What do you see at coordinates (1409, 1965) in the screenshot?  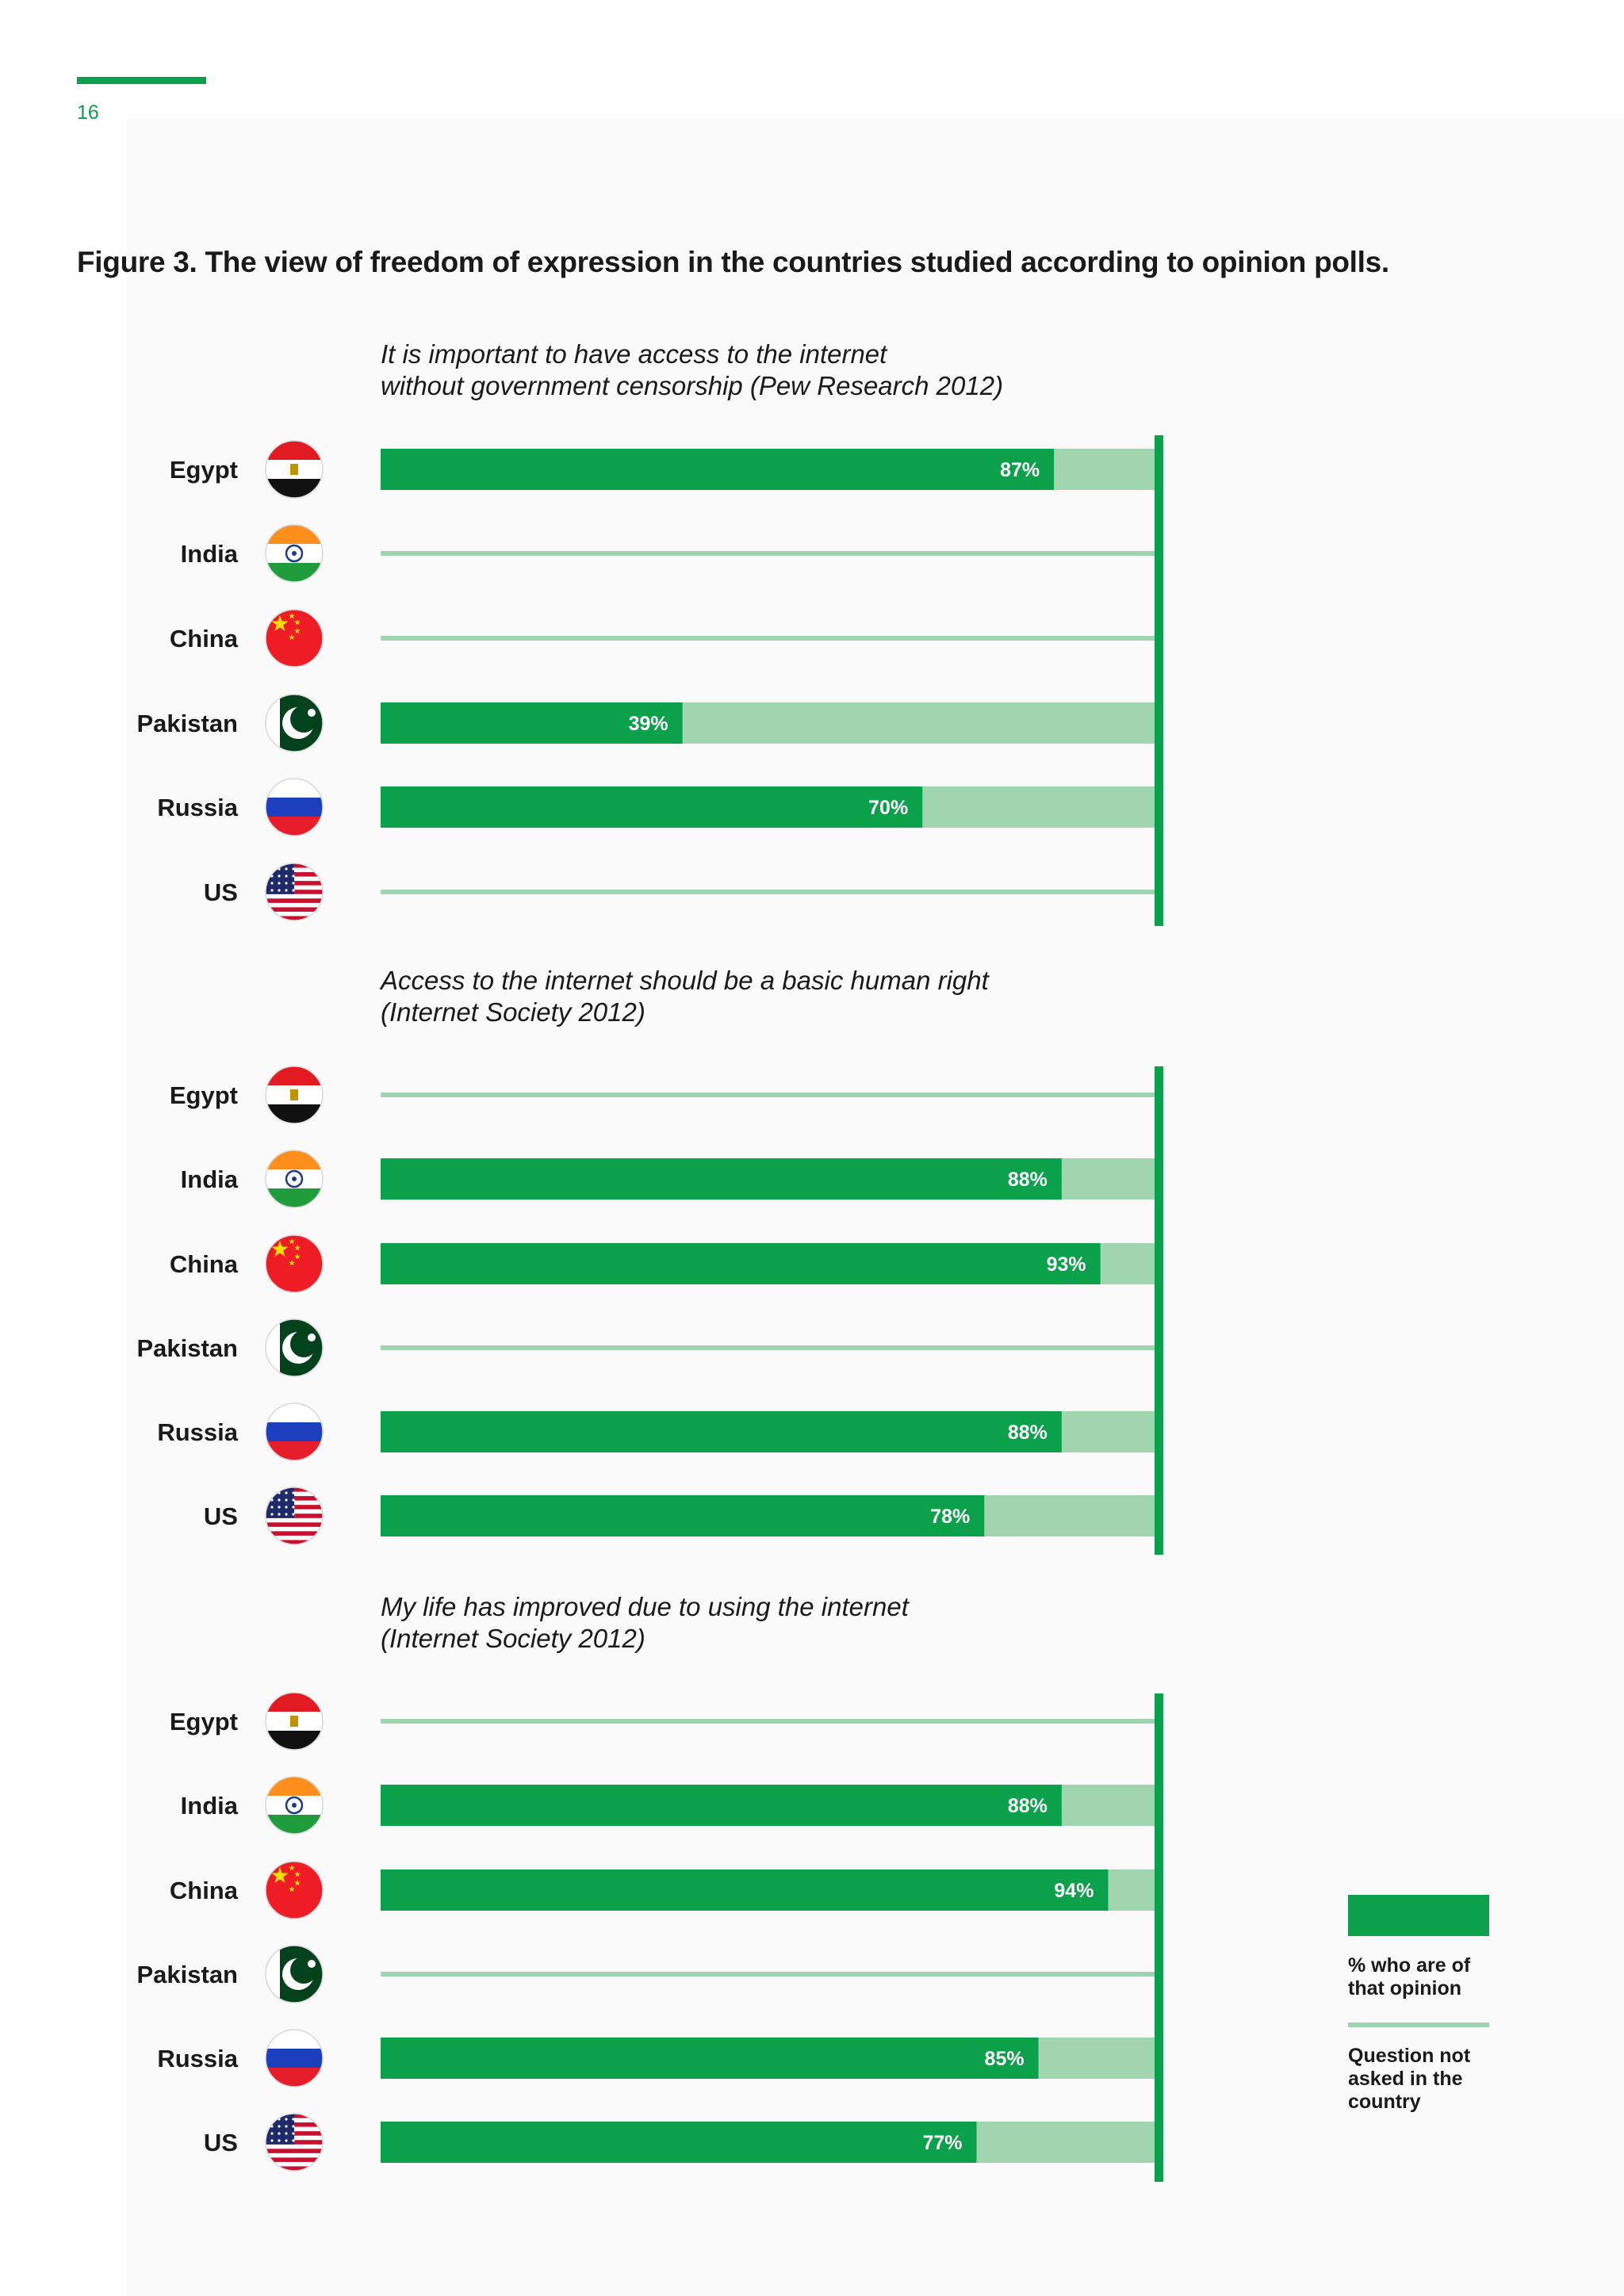 I see `legend-opinion-line-1: % who are of` at bounding box center [1409, 1965].